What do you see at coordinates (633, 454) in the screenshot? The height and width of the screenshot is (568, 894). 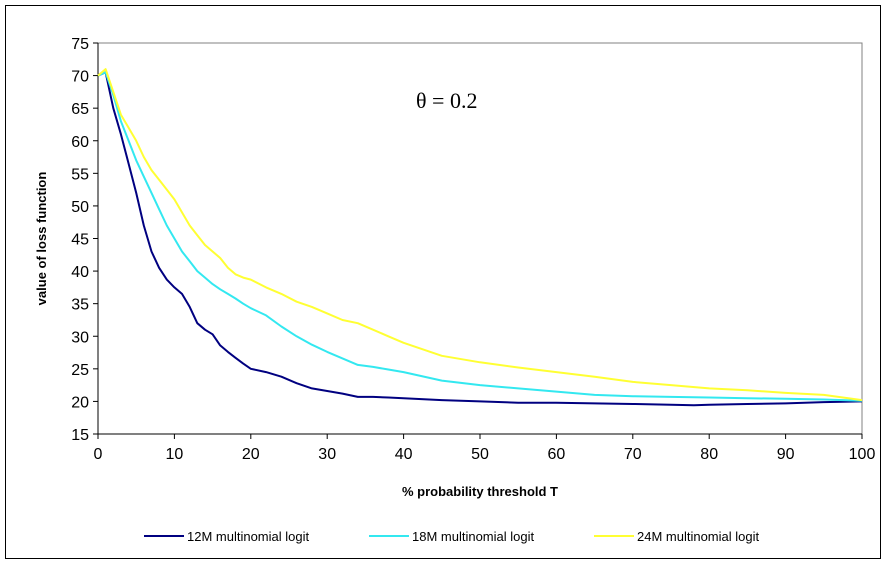 I see `x-tick-label: 70` at bounding box center [633, 454].